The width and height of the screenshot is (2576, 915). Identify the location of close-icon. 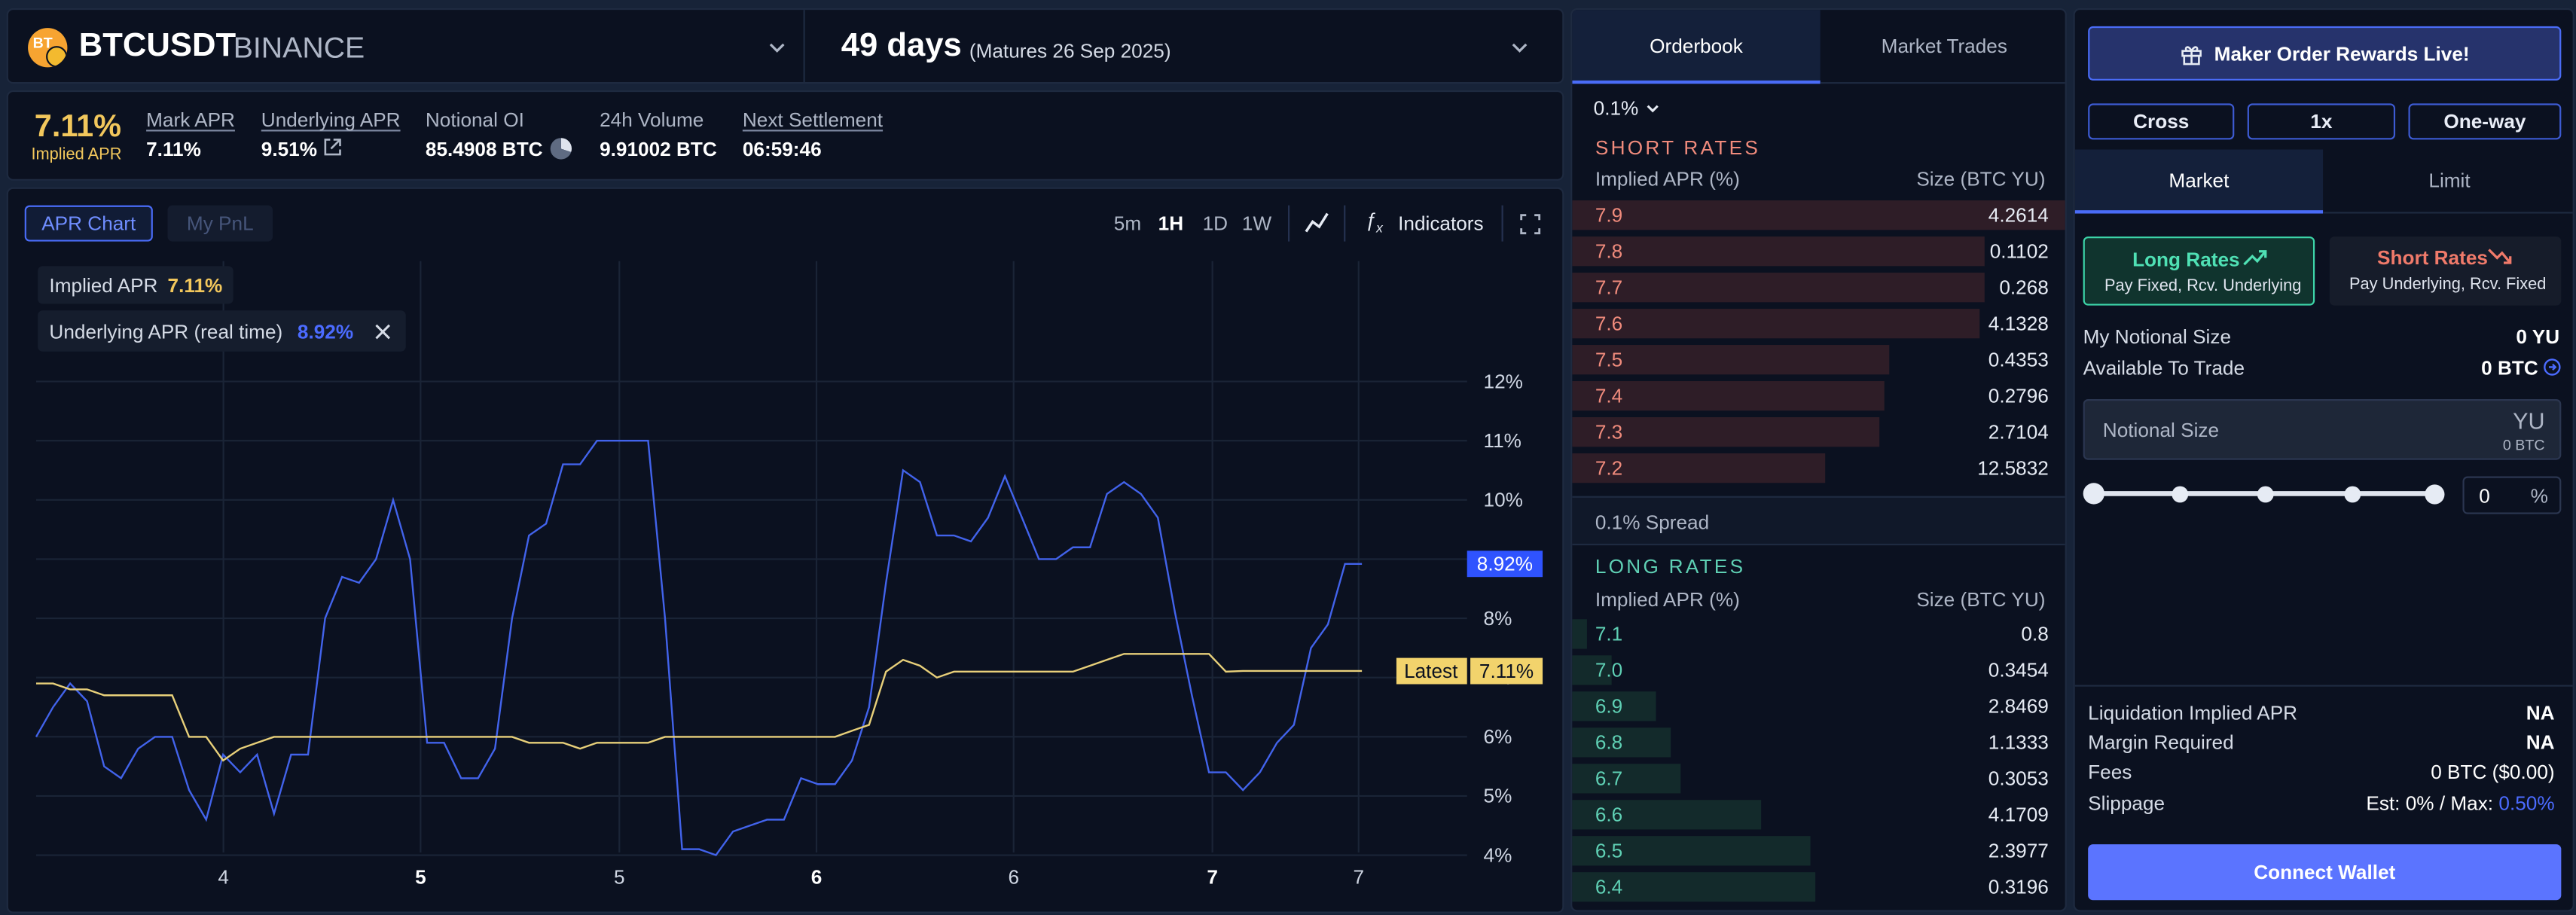
(383, 332).